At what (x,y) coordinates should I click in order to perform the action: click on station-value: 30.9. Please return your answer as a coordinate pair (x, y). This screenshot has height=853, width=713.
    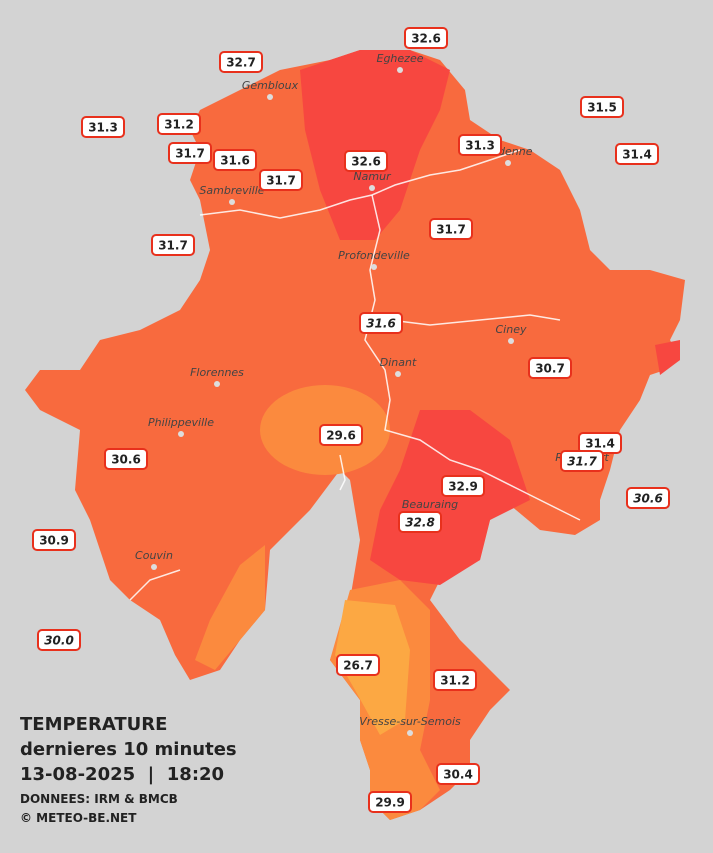
    Looking at the image, I should click on (54, 541).